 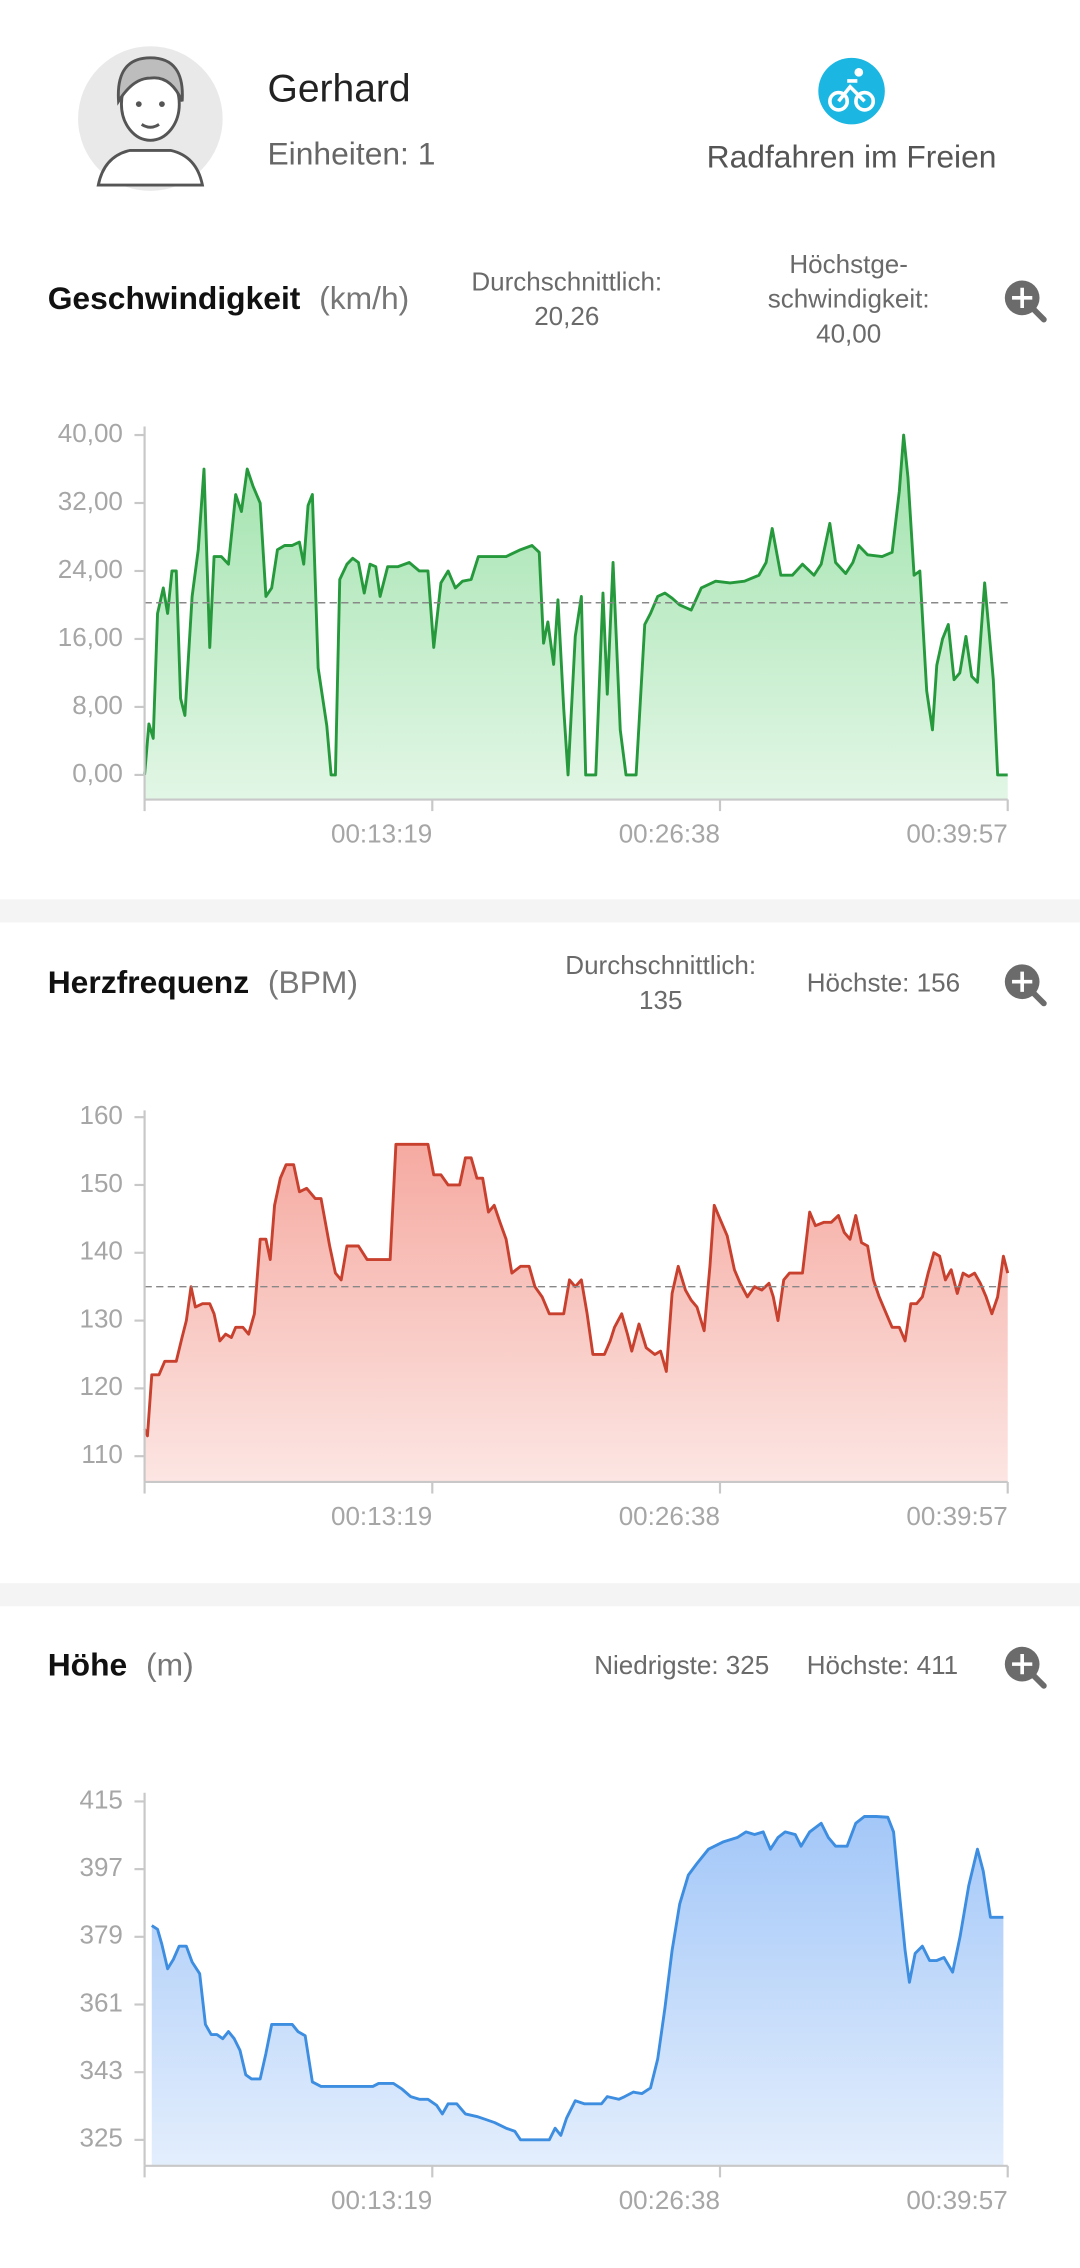 I want to click on chart-title: Herzfrequenz, so click(x=148, y=982).